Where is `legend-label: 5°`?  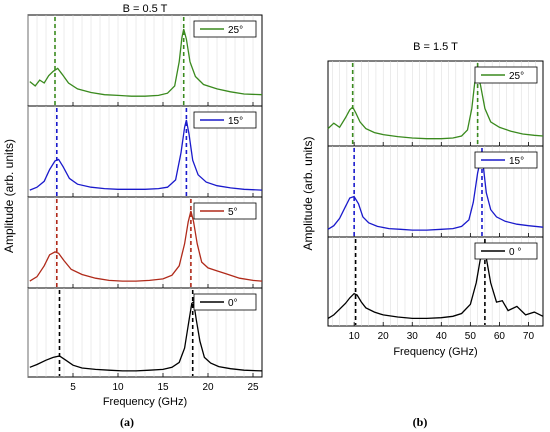 legend-label: 5° is located at coordinates (233, 212).